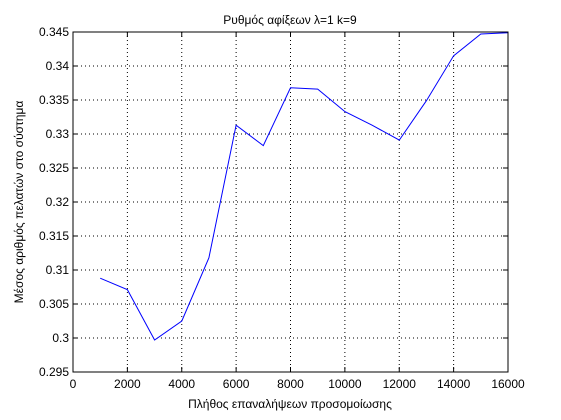  What do you see at coordinates (58, 202) in the screenshot?
I see `y-tick-label: 0.32` at bounding box center [58, 202].